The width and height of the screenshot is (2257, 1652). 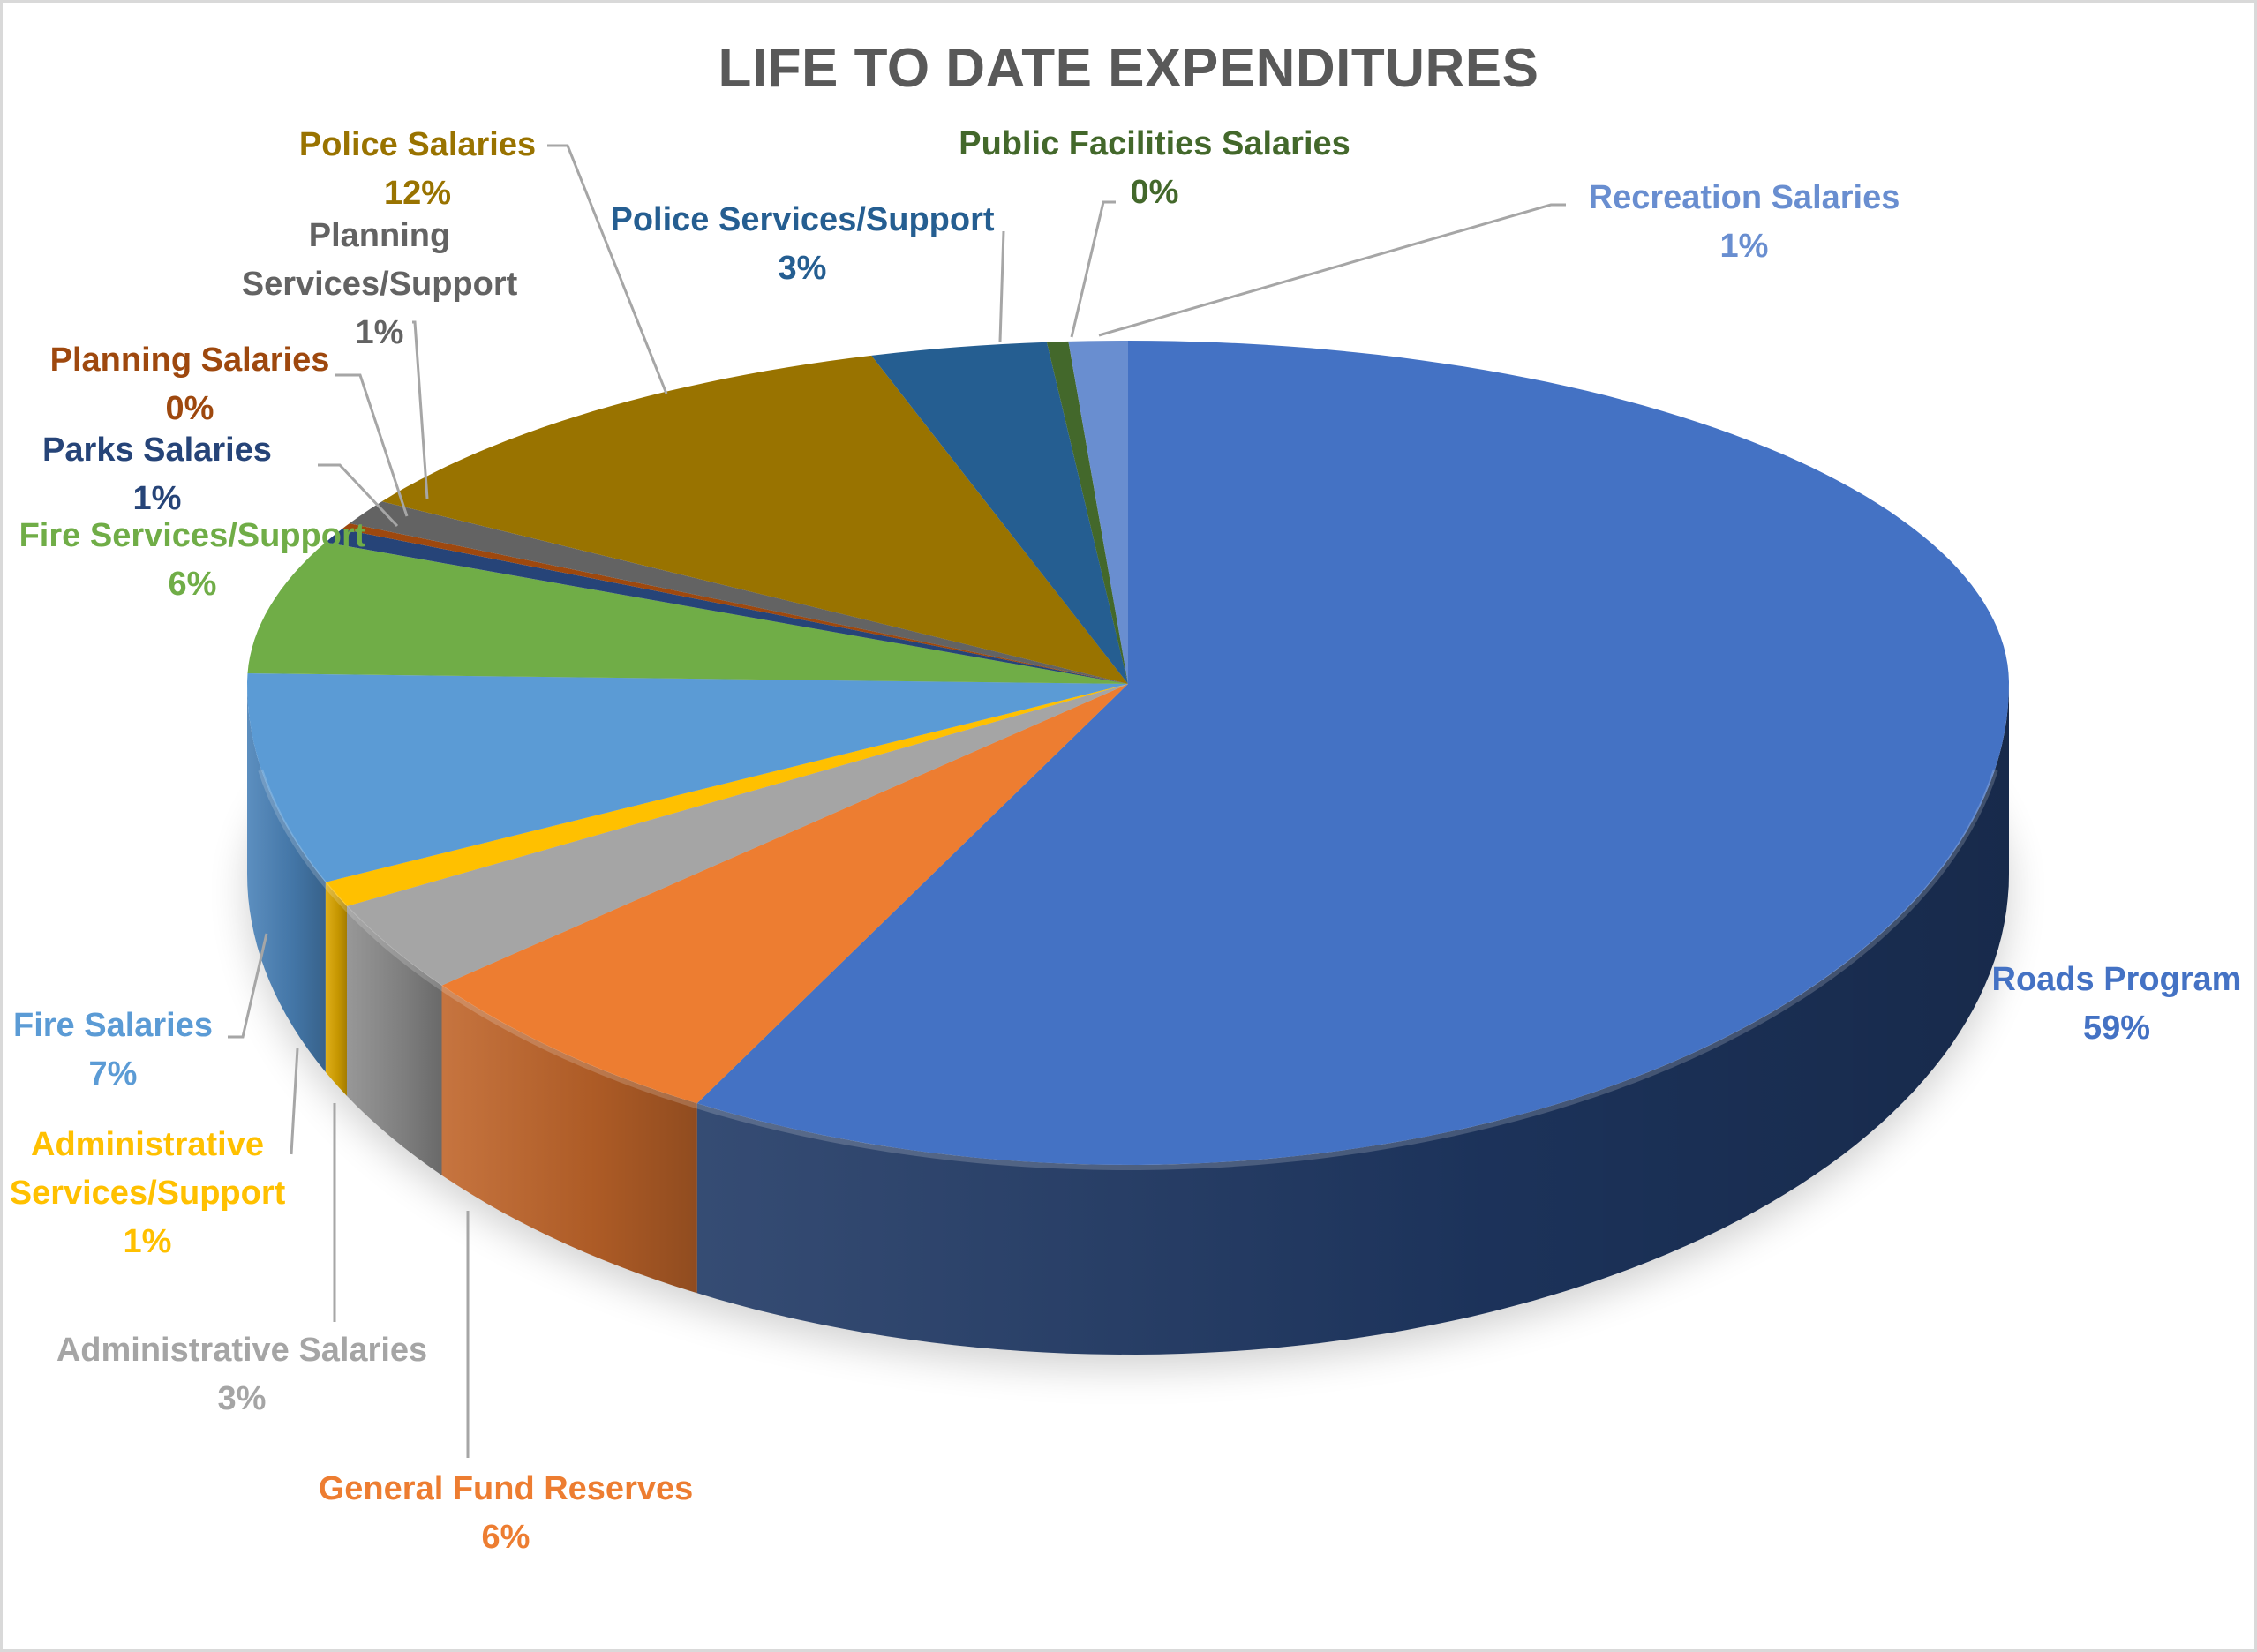 What do you see at coordinates (294, 1101) in the screenshot?
I see `leader-line-admin-serv` at bounding box center [294, 1101].